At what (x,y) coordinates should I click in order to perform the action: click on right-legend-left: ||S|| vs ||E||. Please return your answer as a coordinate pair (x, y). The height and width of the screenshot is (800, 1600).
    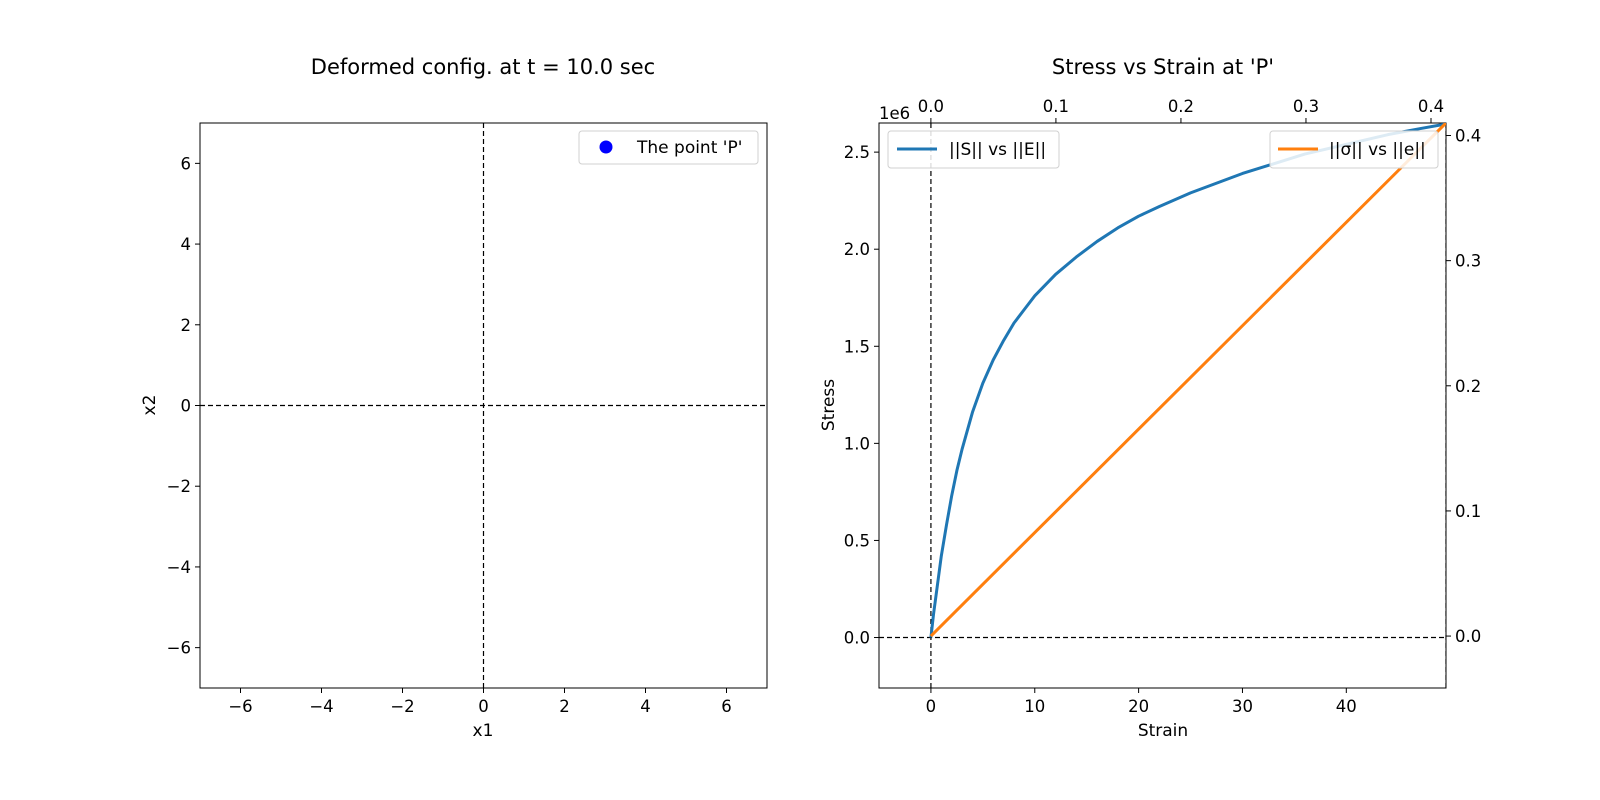
    Looking at the image, I should click on (973, 149).